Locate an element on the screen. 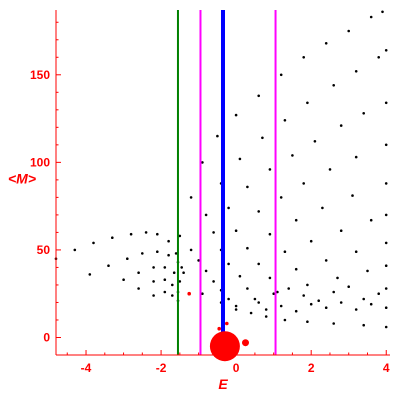 This screenshot has width=400, height=400. x-tick-label: 4 is located at coordinates (386, 368).